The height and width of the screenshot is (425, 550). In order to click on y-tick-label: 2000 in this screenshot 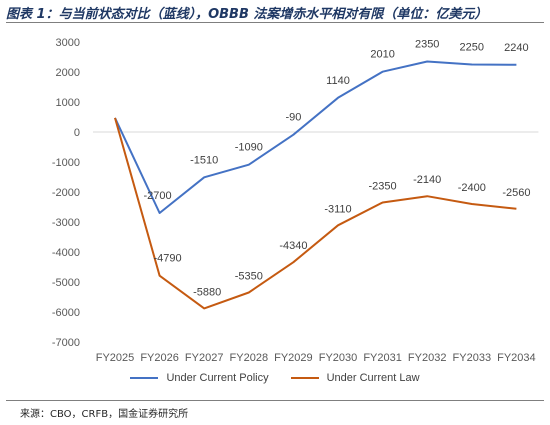, I will do `click(68, 73)`.